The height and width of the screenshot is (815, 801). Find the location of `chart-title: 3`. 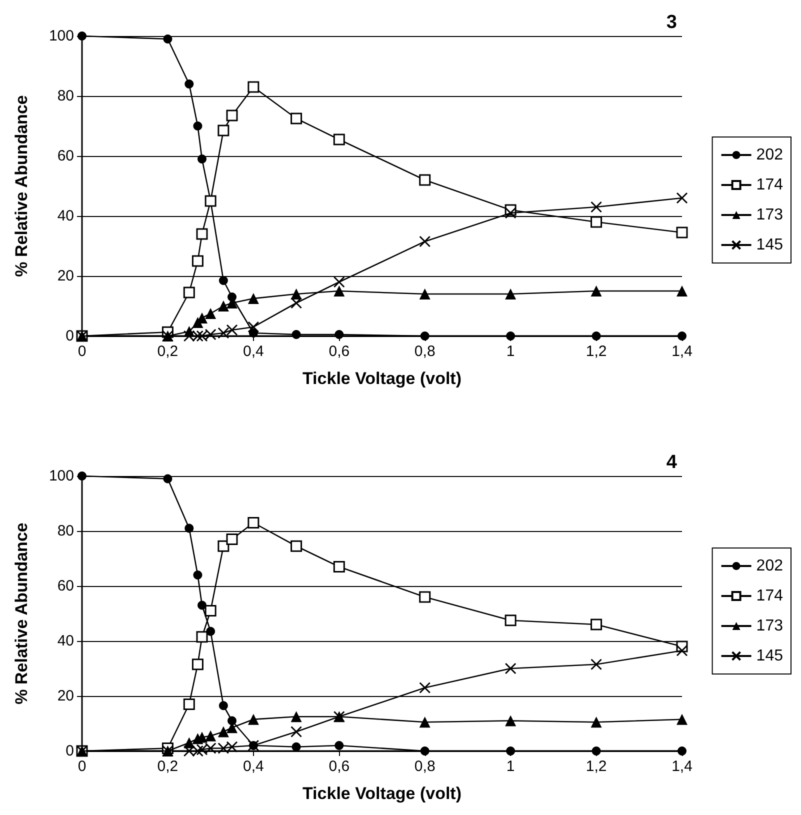

chart-title: 3 is located at coordinates (672, 22).